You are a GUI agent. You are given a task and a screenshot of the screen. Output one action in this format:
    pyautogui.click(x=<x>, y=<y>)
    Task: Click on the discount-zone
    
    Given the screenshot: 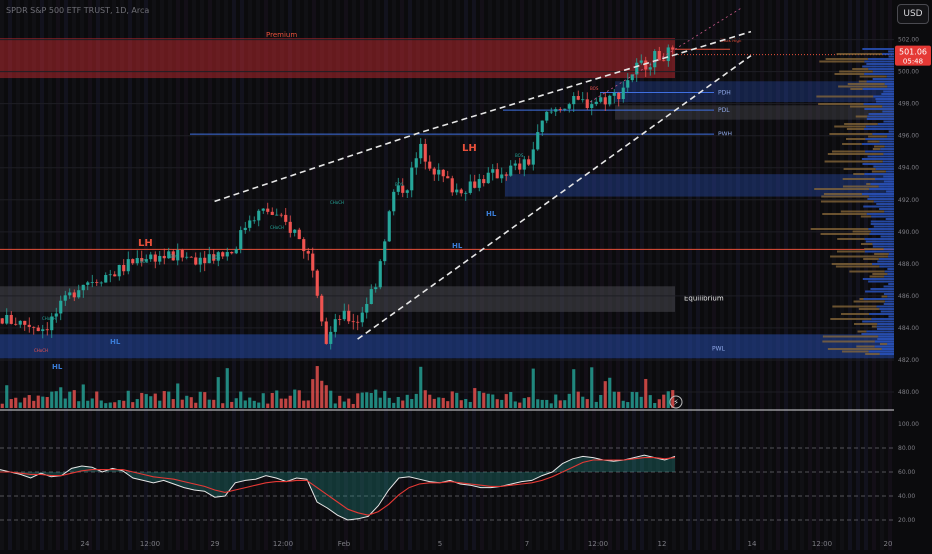 What is the action you would take?
    pyautogui.click(x=447, y=346)
    